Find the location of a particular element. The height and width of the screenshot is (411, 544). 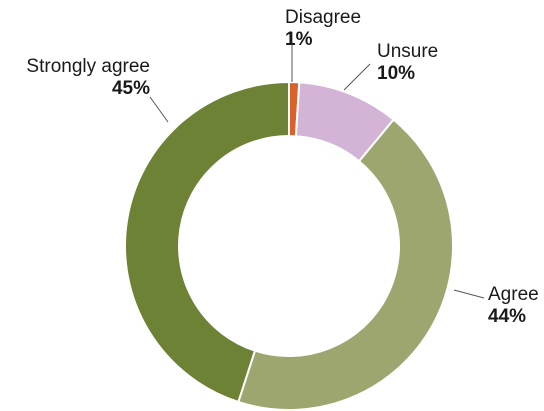

slice-value-unsure: 10% is located at coordinates (396, 73).